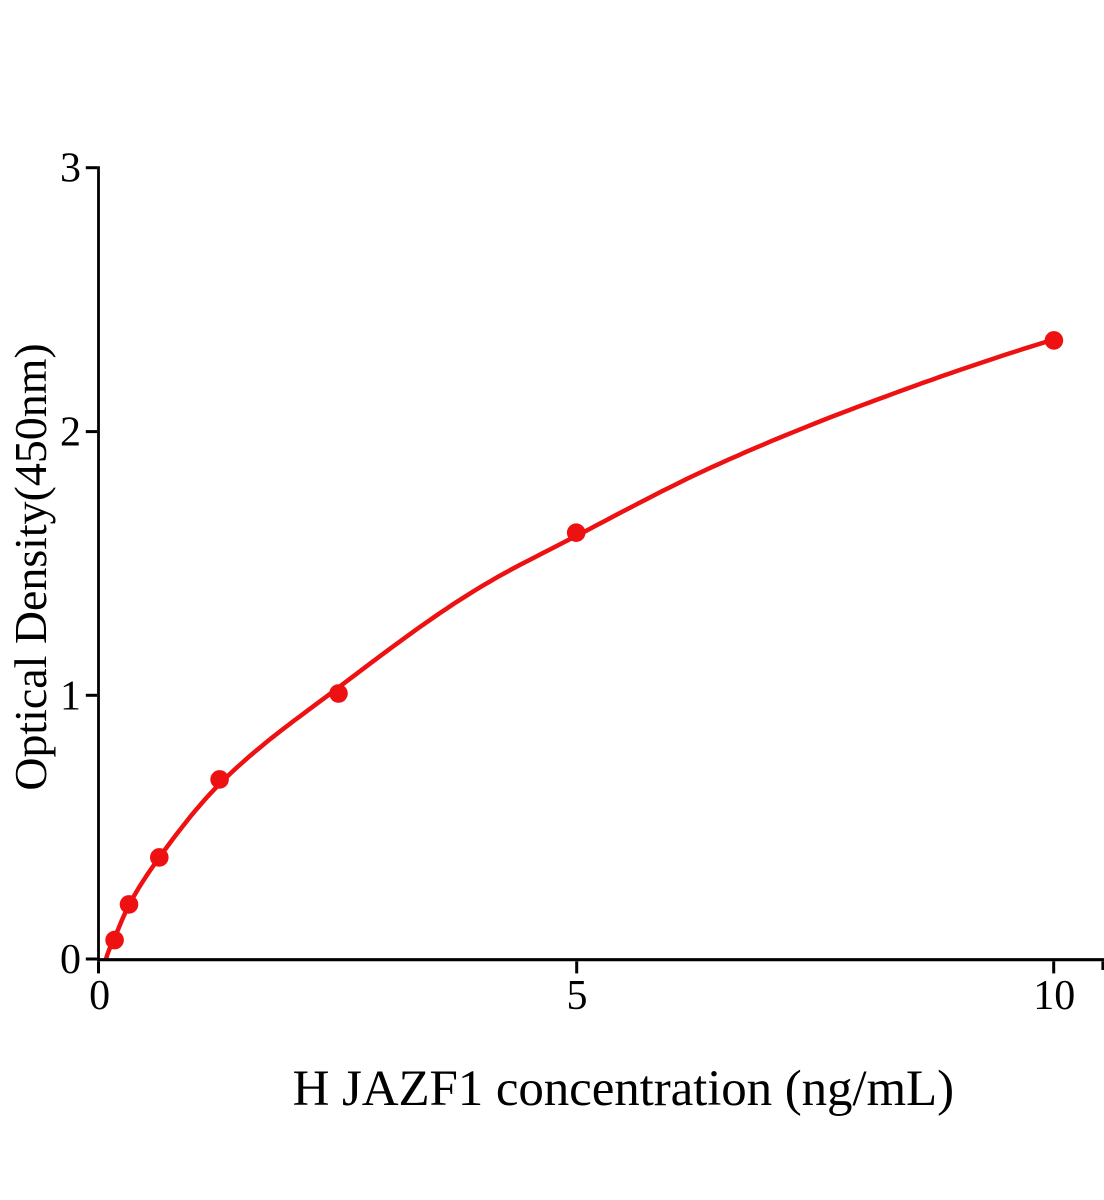  What do you see at coordinates (70, 433) in the screenshot?
I see `svg-text: 2` at bounding box center [70, 433].